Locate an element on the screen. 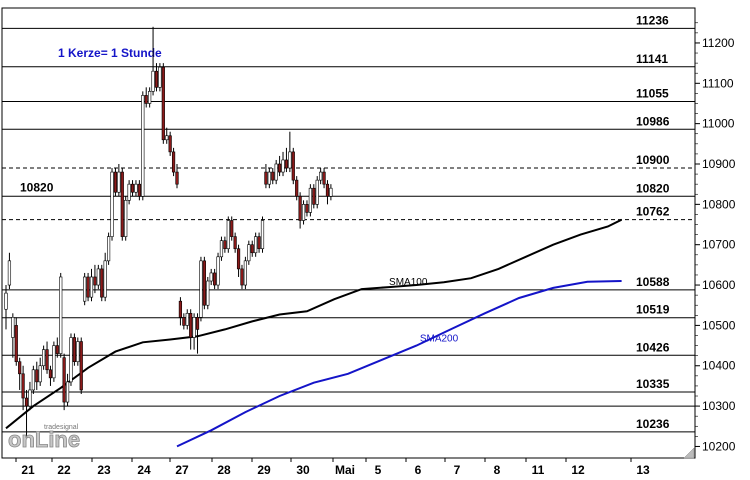 The height and width of the screenshot is (480, 750). resize-grip-icon is located at coordinates (689, 453).